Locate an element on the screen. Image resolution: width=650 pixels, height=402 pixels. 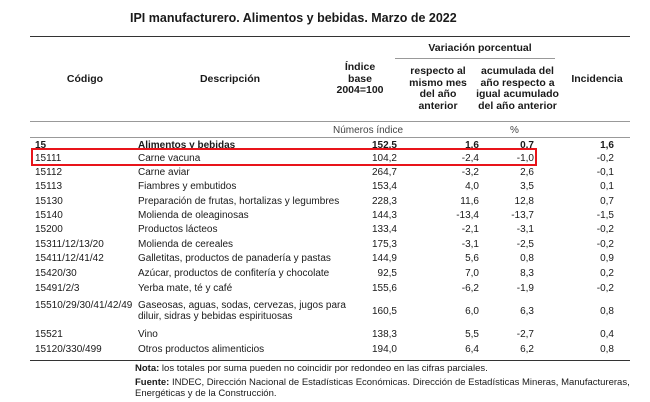
row-description: Otros productos alimenticios is located at coordinates (201, 349).